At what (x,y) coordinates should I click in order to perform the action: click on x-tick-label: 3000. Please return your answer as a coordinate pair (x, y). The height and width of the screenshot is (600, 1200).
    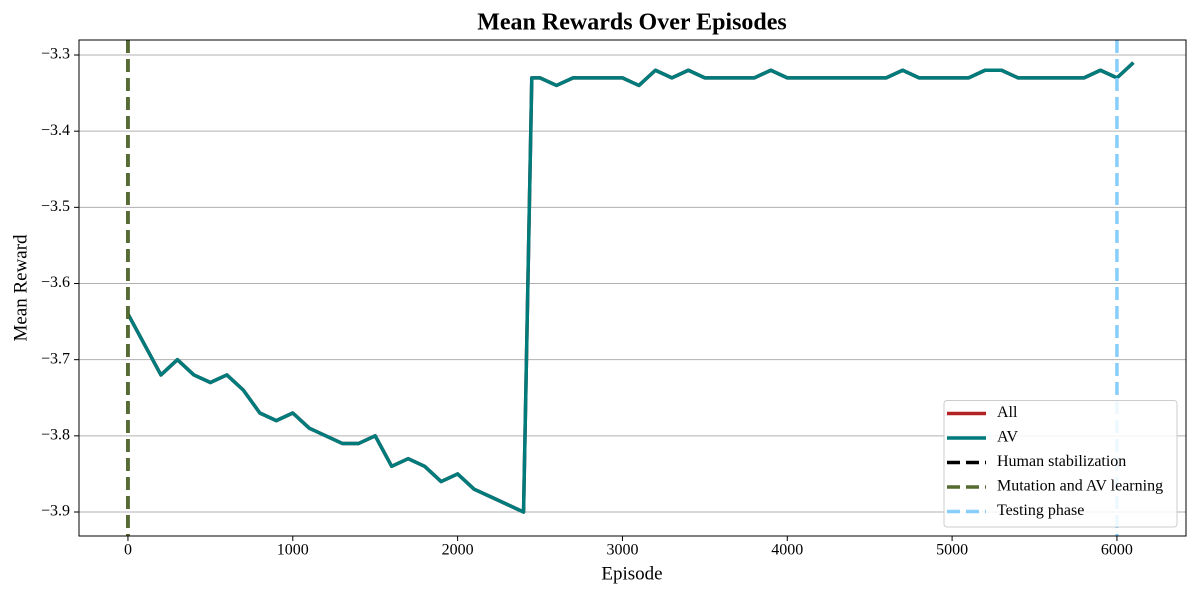
    Looking at the image, I should click on (622, 550).